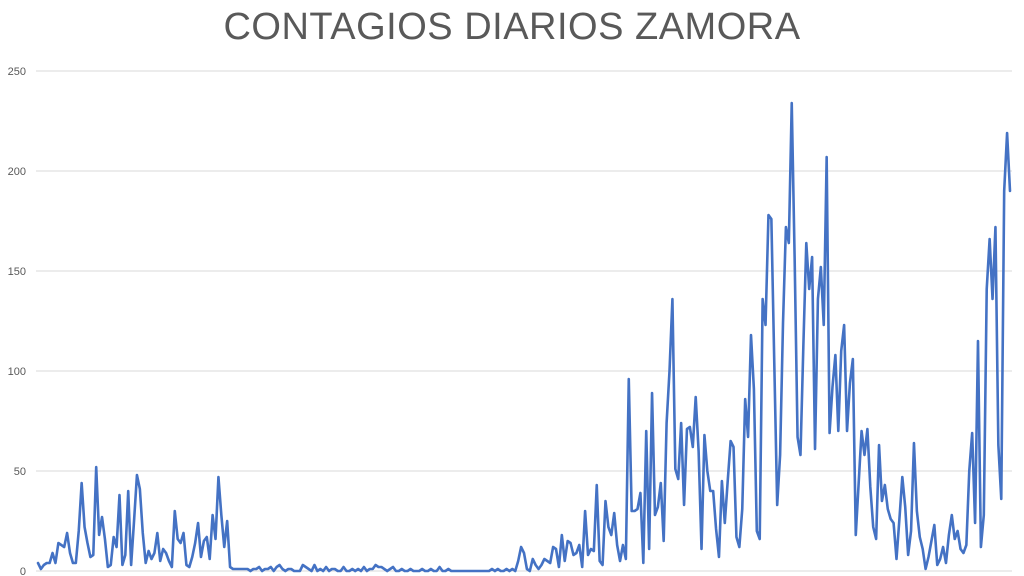 This screenshot has width=1024, height=576. I want to click on y-tick-label: 100, so click(17, 372).